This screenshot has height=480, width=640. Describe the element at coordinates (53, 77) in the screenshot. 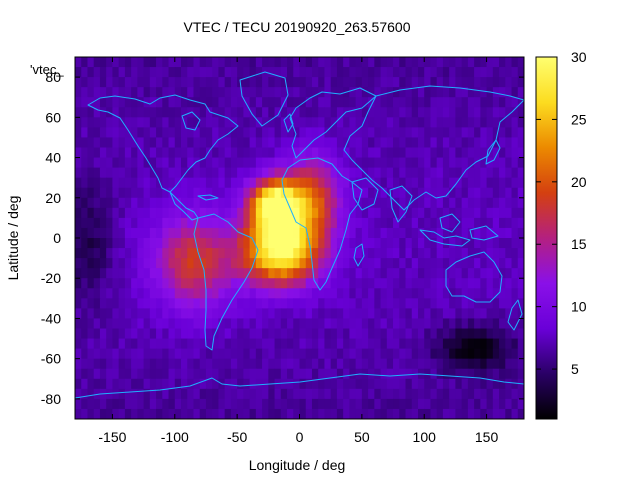

I see `y-tick-label: 80` at that location.